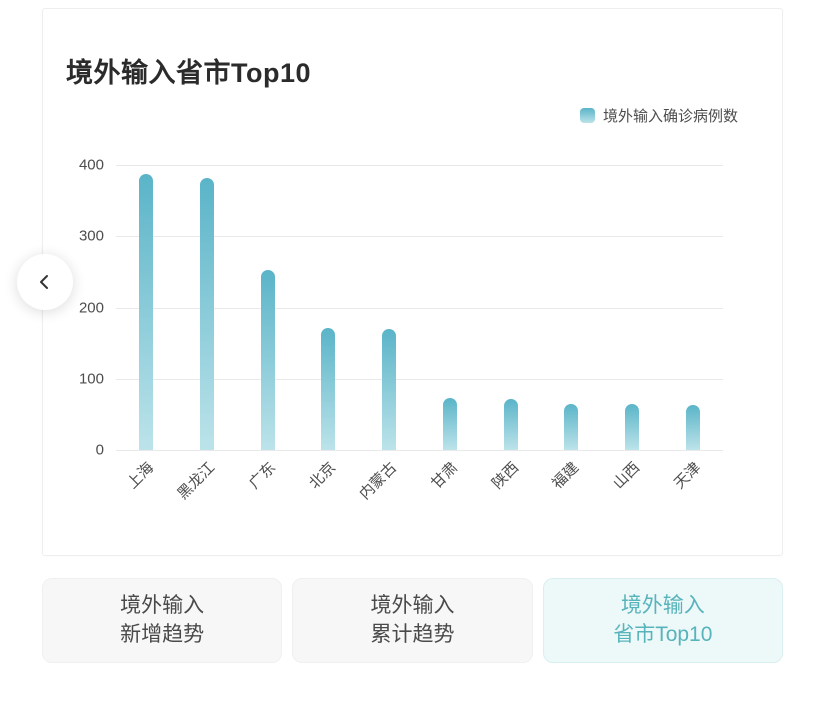  What do you see at coordinates (328, 389) in the screenshot?
I see `bar-北京` at bounding box center [328, 389].